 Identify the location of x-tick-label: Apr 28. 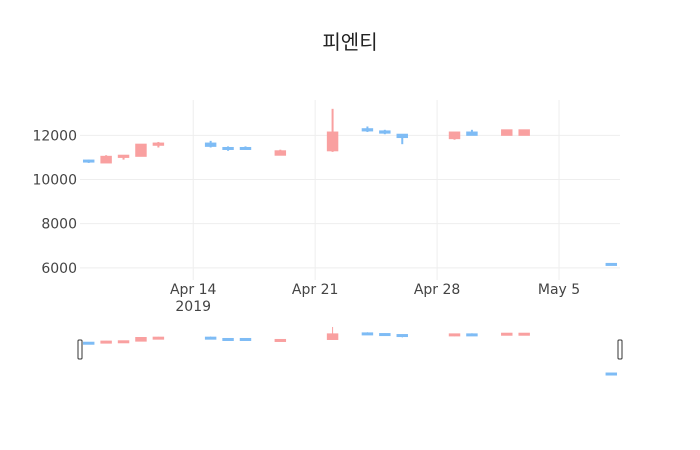
(437, 290).